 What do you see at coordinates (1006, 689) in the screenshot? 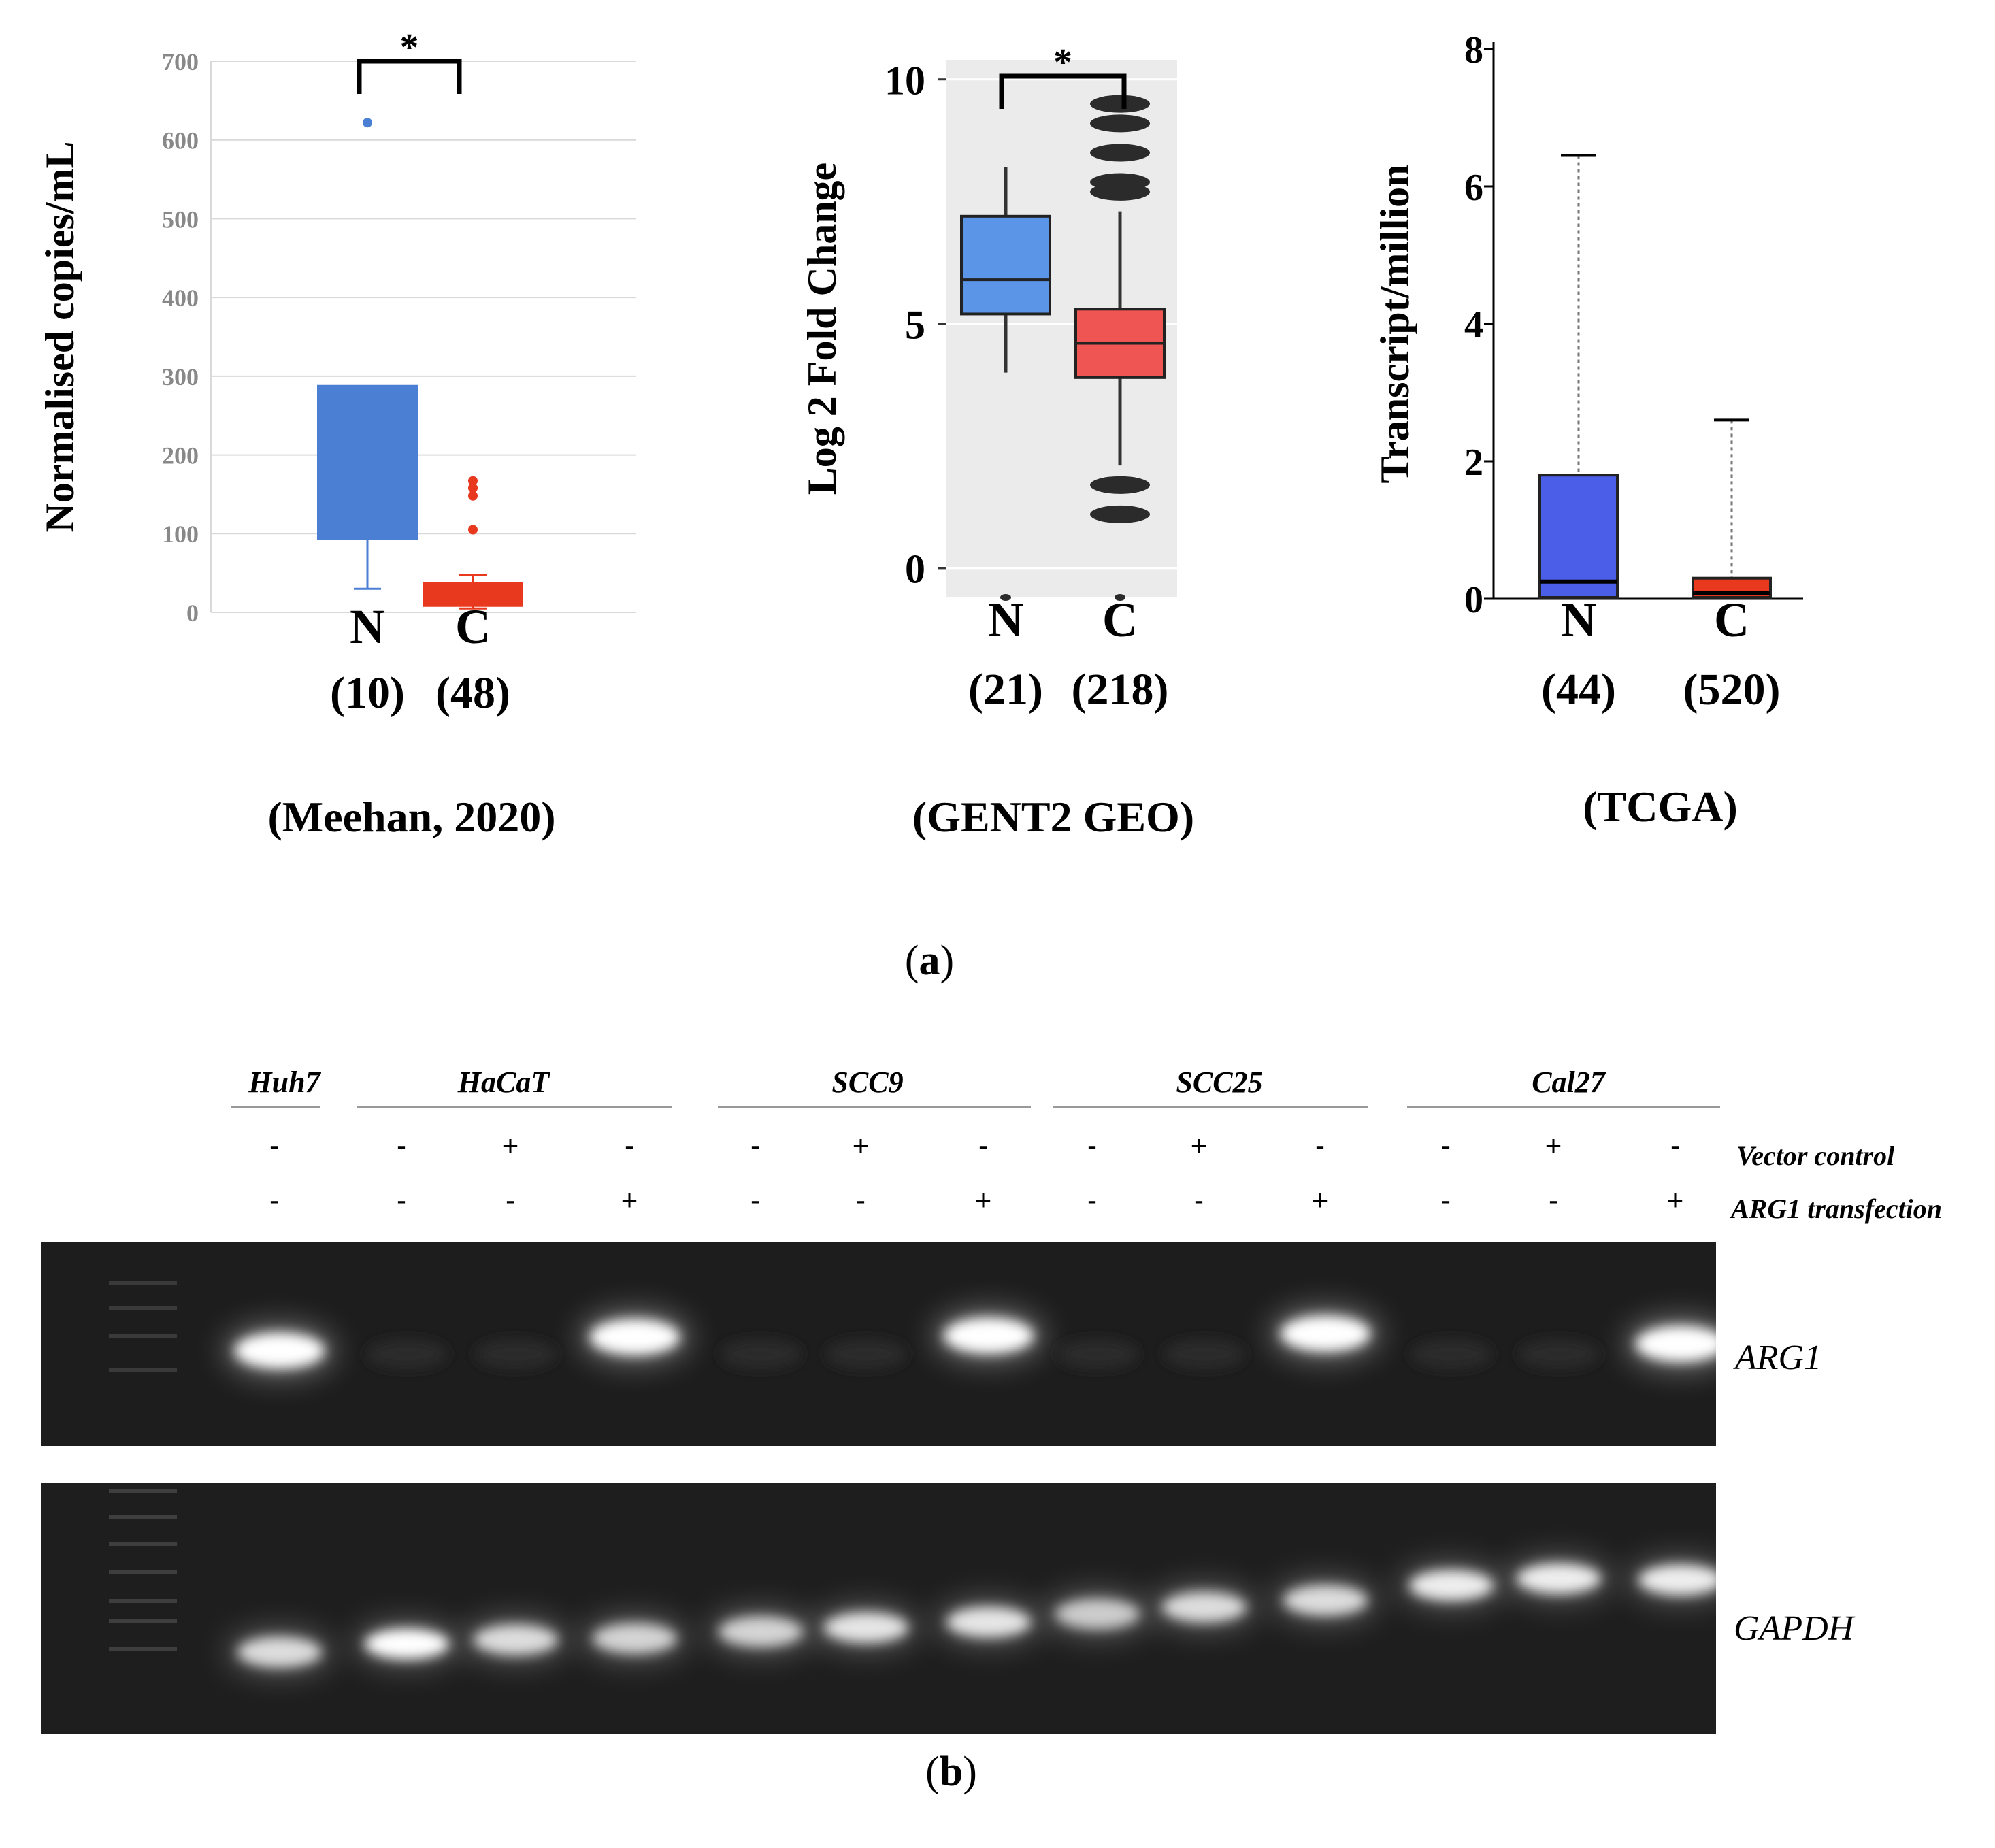
I see `group-size-label: (21)` at bounding box center [1006, 689].